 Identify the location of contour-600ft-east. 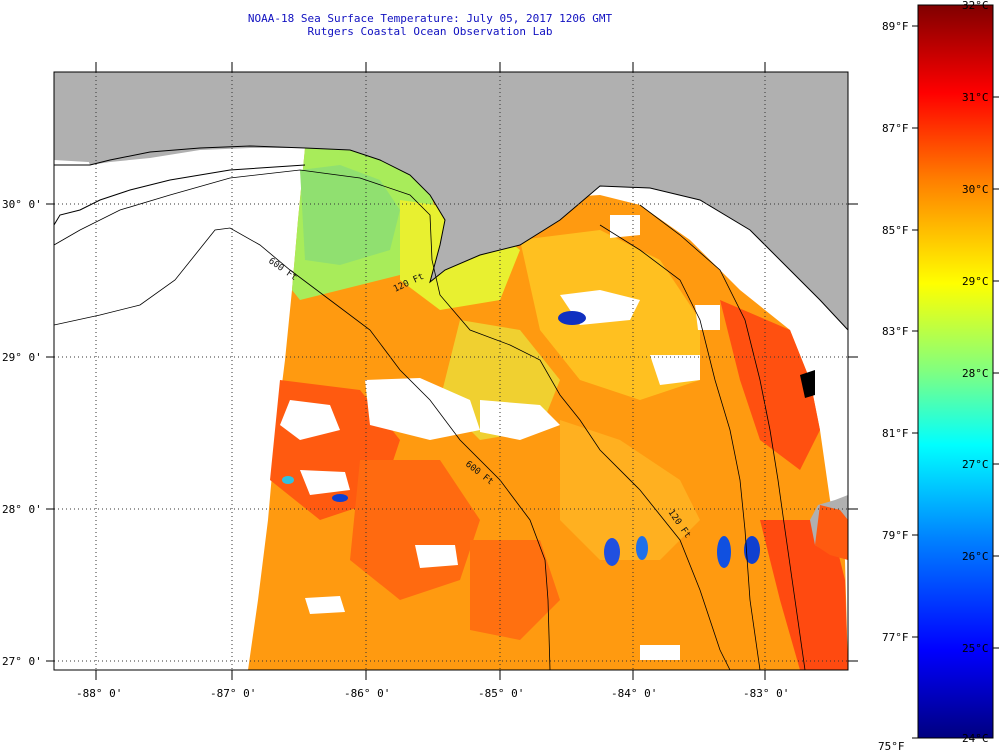
(680, 447).